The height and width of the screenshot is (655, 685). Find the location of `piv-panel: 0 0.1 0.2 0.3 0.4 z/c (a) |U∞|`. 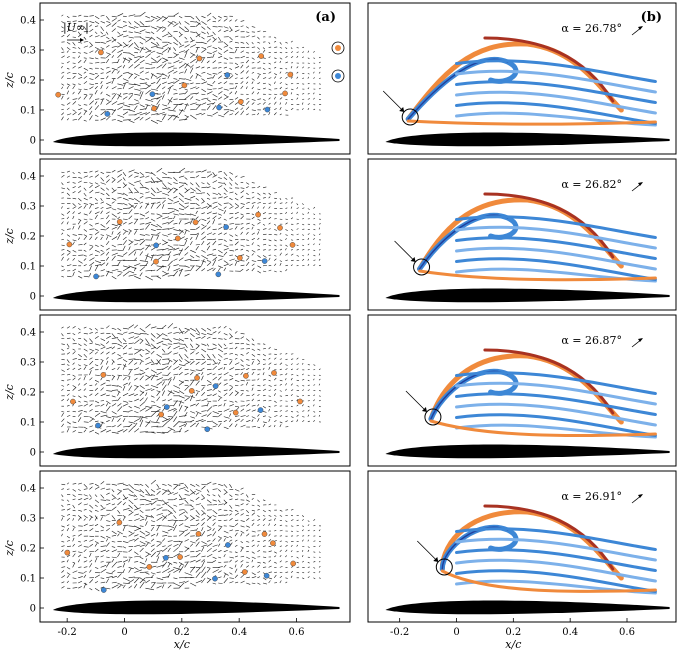

piv-panel: 0 0.1 0.2 0.3 0.4 z/c (a) |U∞| is located at coordinates (177, 78).